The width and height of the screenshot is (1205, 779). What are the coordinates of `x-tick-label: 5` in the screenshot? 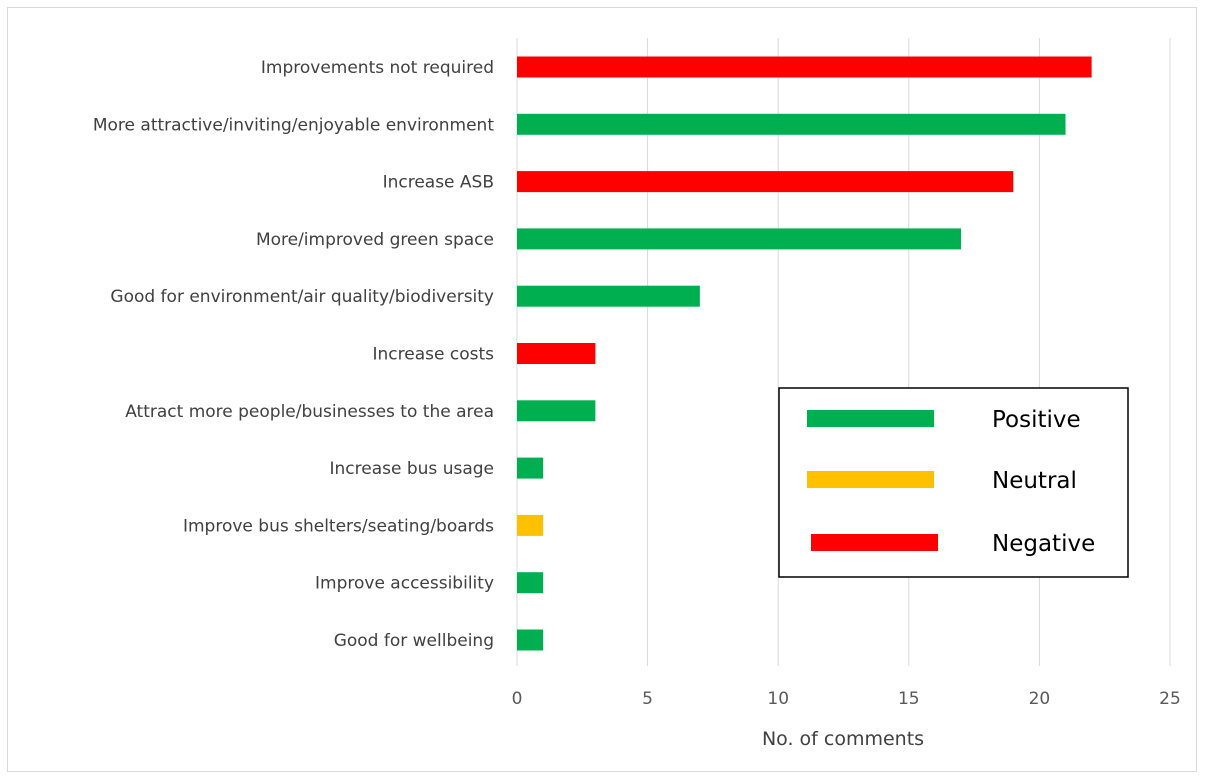 It's located at (647, 699).